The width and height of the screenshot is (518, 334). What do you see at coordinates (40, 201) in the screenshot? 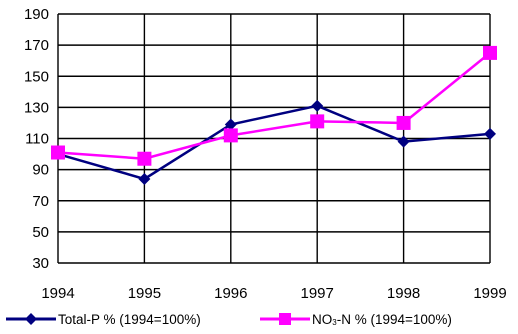
I see `y-tick-label: 70` at bounding box center [40, 201].